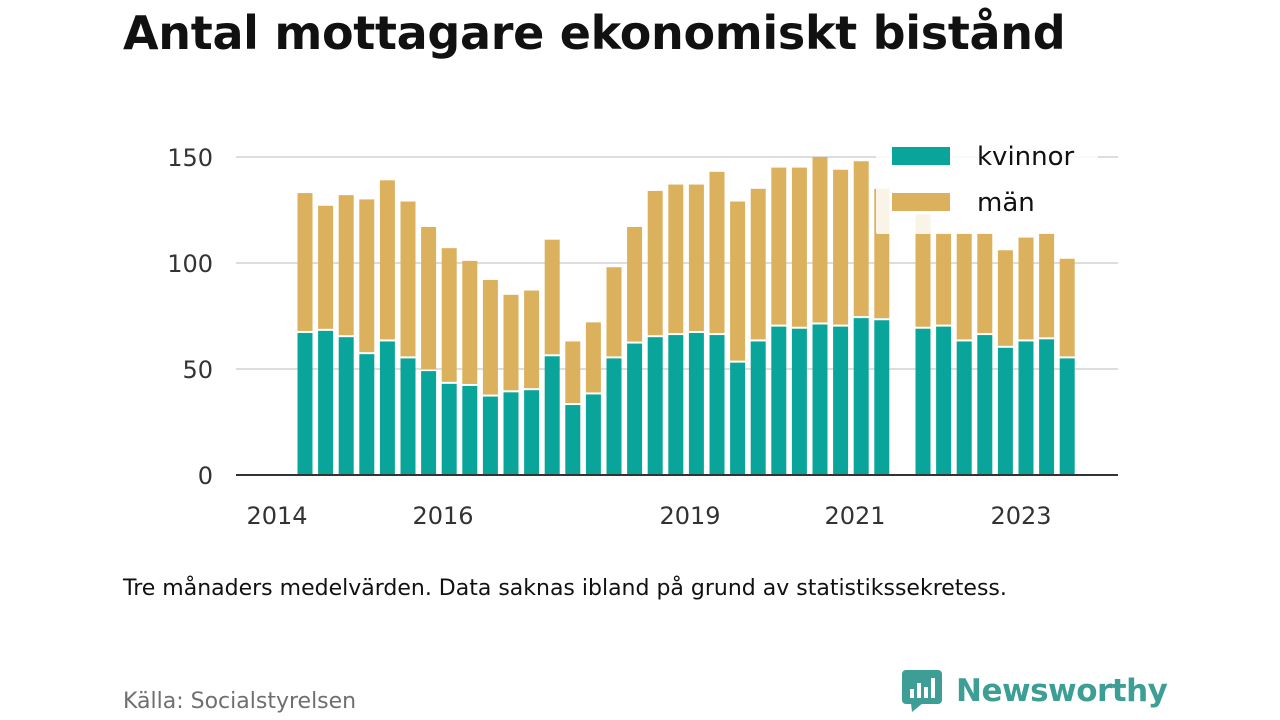  I want to click on y-tick-label: 150, so click(190, 158).